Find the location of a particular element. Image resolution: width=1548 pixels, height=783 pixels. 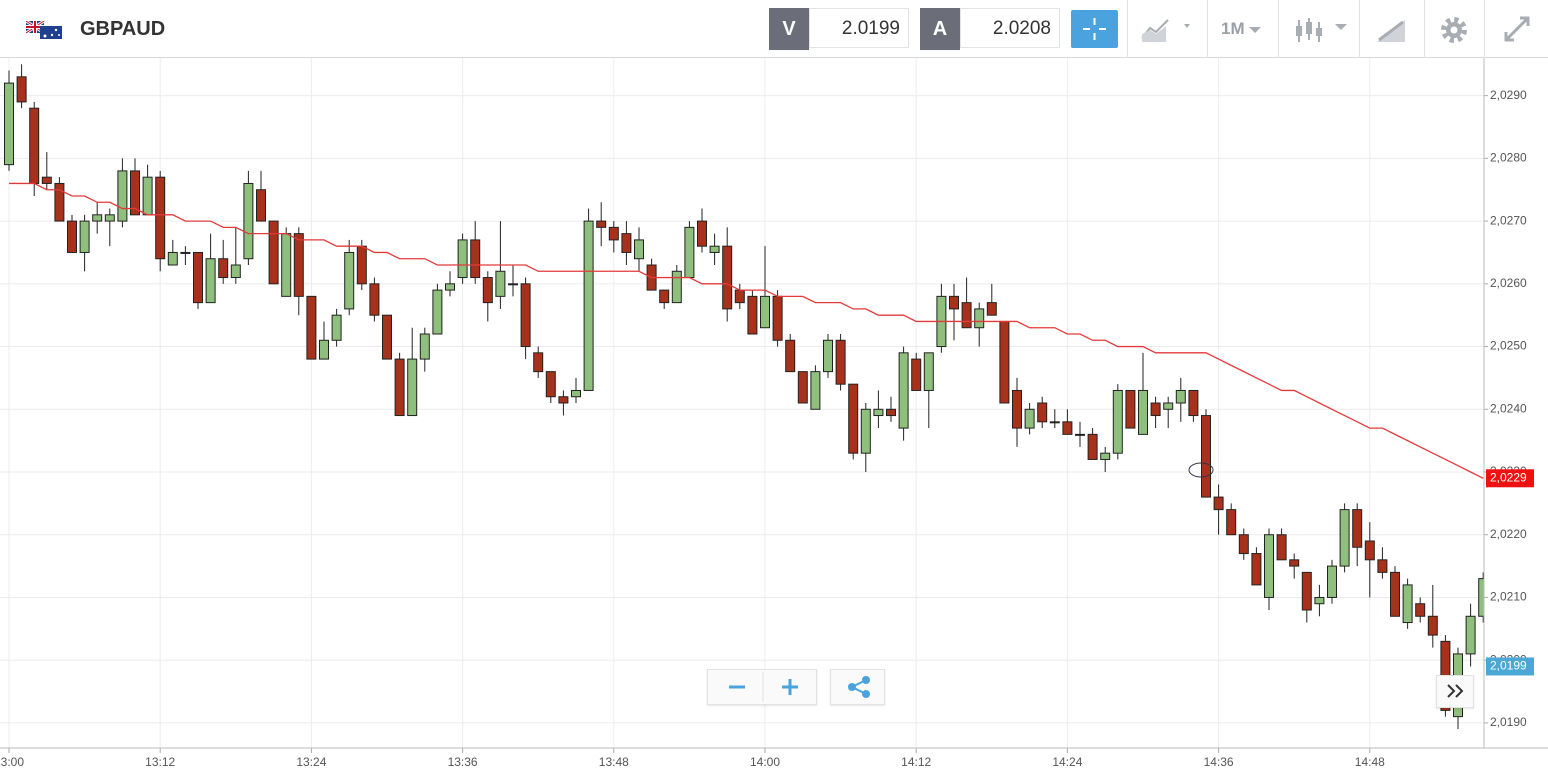

sell-code: V is located at coordinates (789, 29).